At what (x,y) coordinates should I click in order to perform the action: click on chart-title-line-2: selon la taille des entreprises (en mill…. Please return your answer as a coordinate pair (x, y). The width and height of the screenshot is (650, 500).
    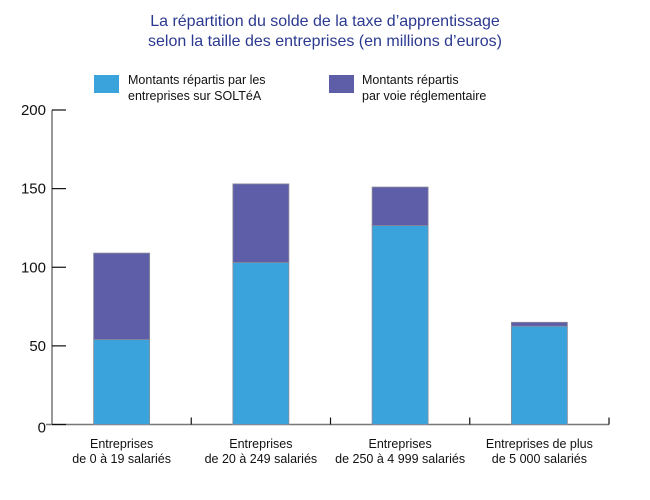
    Looking at the image, I should click on (325, 41).